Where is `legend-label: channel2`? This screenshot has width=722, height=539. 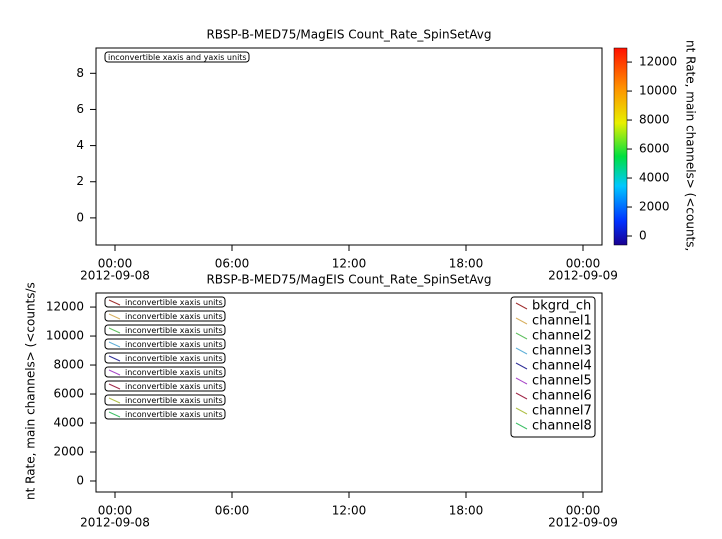 legend-label: channel2 is located at coordinates (562, 336).